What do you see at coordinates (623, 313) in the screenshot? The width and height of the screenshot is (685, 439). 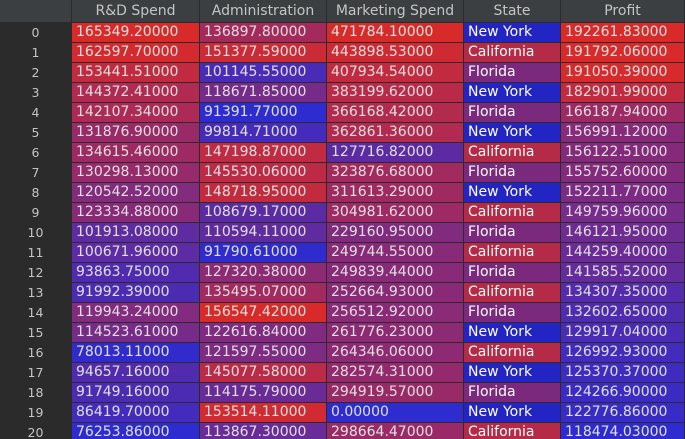 I see `profit-cell: 132602.65000` at bounding box center [623, 313].